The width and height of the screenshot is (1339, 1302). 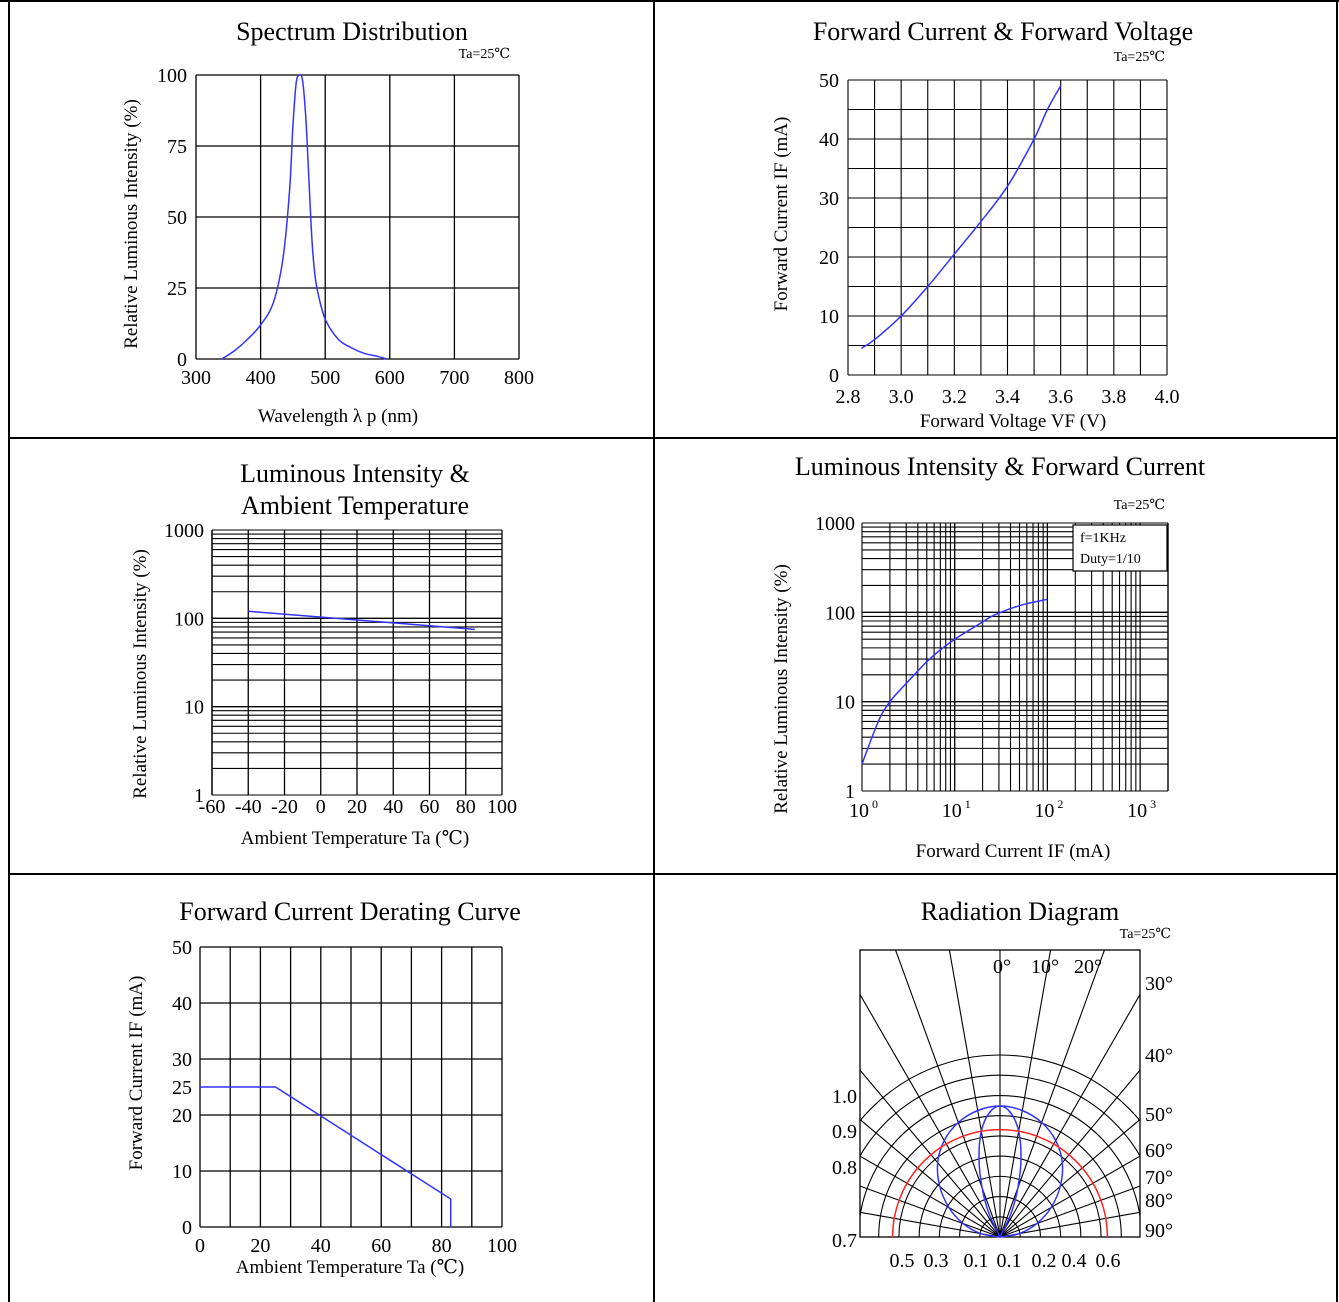 I want to click on ivtemp-curve, so click(x=361, y=620).